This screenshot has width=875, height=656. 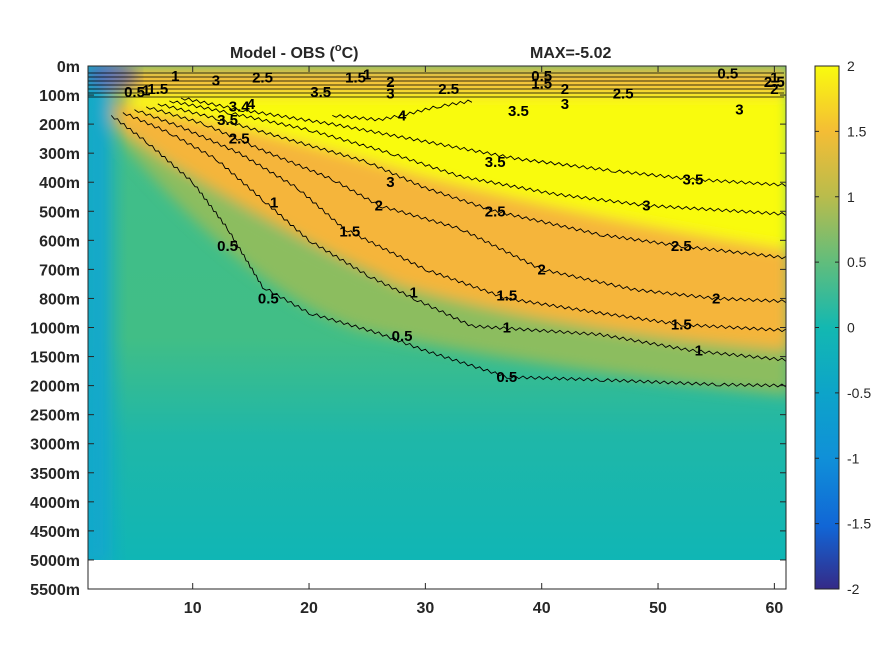 I want to click on y-tick-label: 4500m, so click(x=55, y=532).